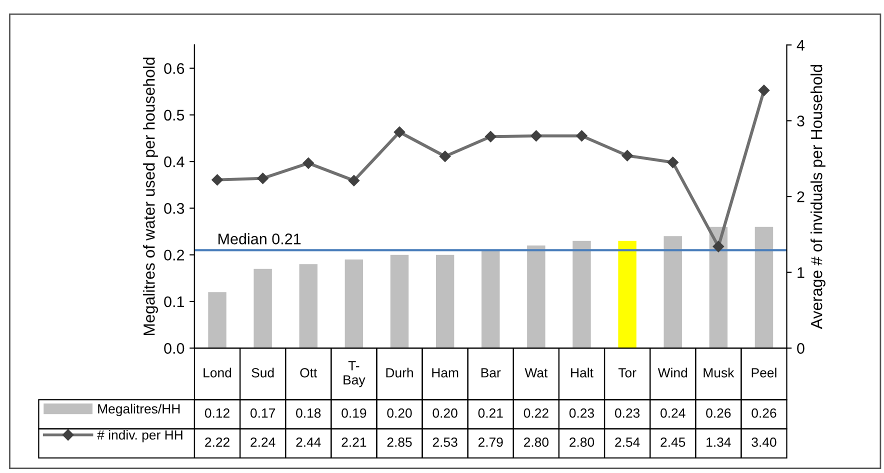  I want to click on y-tick-label: 0.4, so click(174, 162).